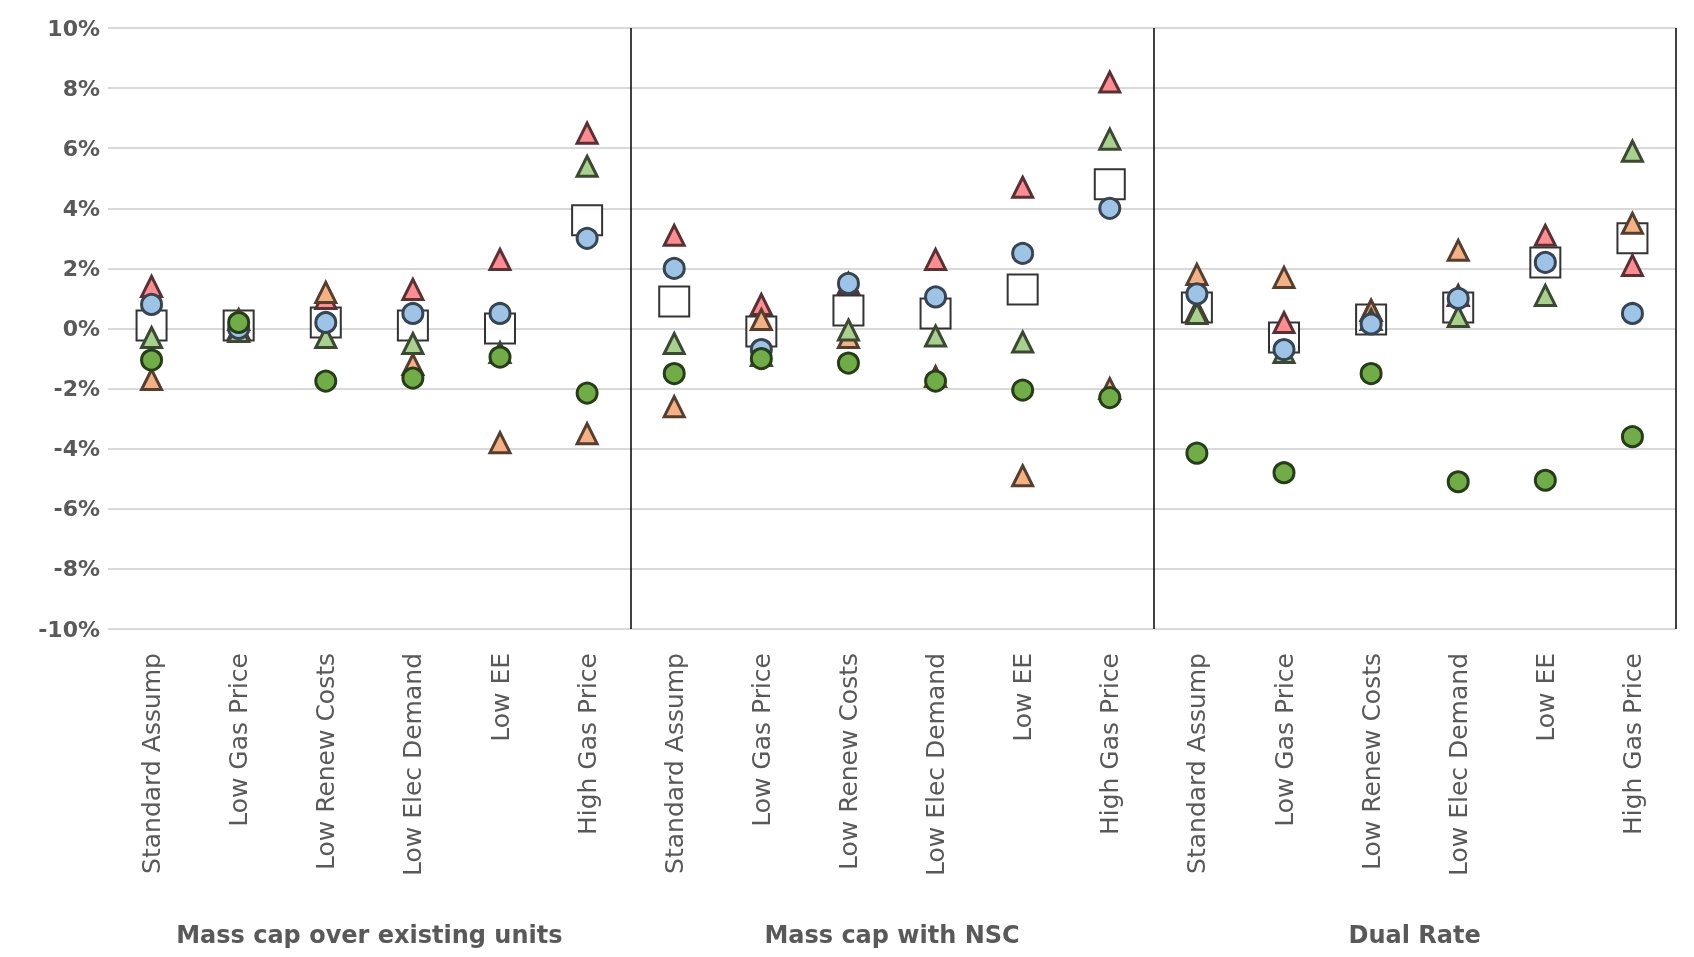 The image size is (1694, 957). Describe the element at coordinates (1414, 935) in the screenshot. I see `text: Dual Rate` at that location.